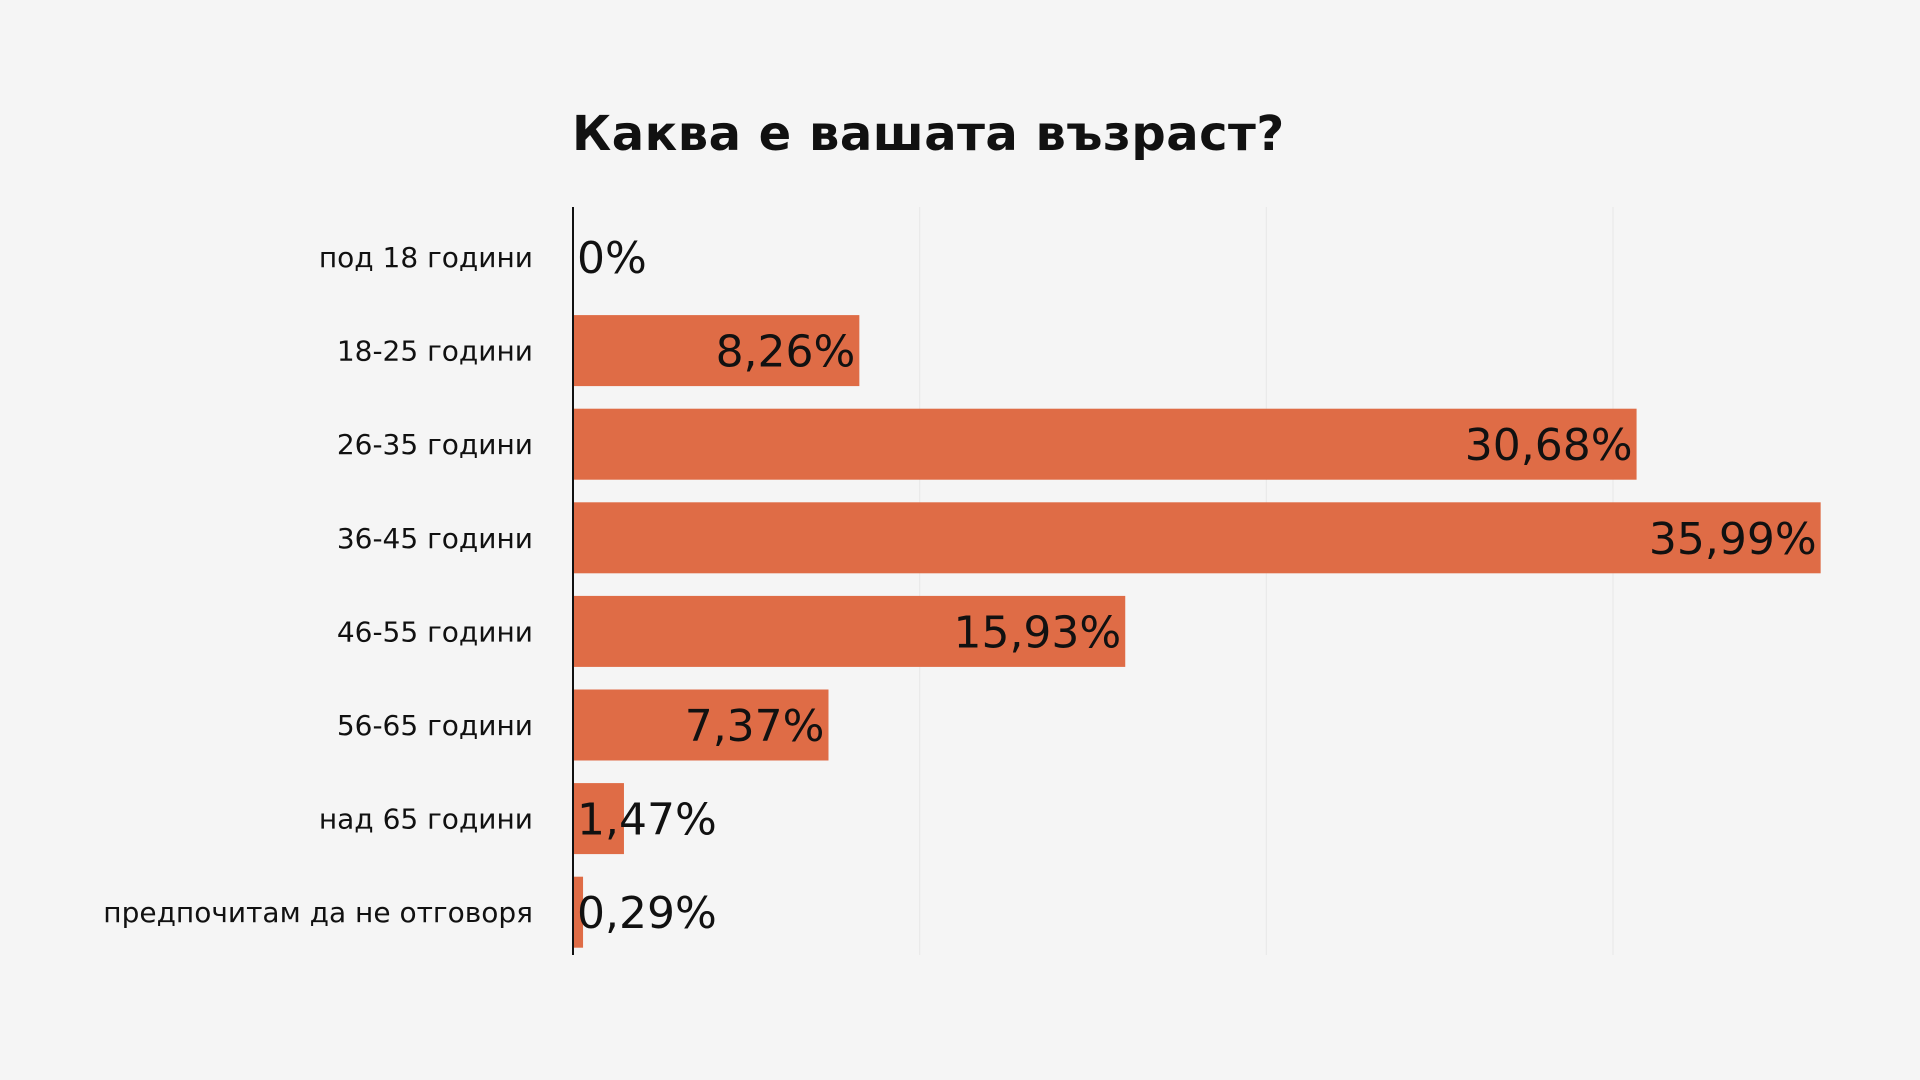 This screenshot has height=1080, width=1920. Describe the element at coordinates (435, 725) in the screenshot. I see `category-label: 56-65 години` at that location.